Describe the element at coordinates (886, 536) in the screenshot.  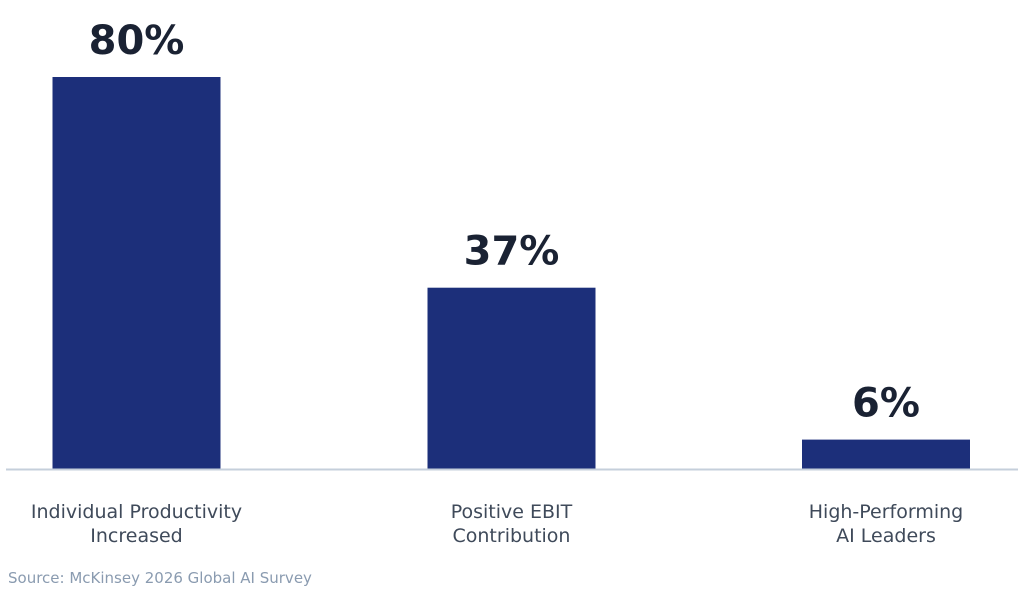
I see `category-label: AI Leaders` at that location.